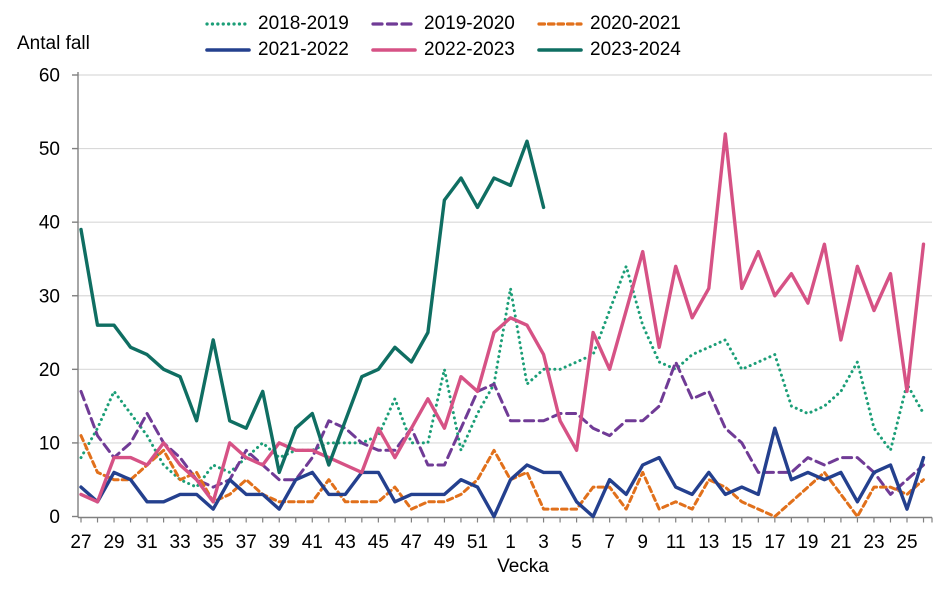 Image resolution: width=945 pixels, height=590 pixels. Describe the element at coordinates (113, 542) in the screenshot. I see `x-tick-label: 29` at that location.